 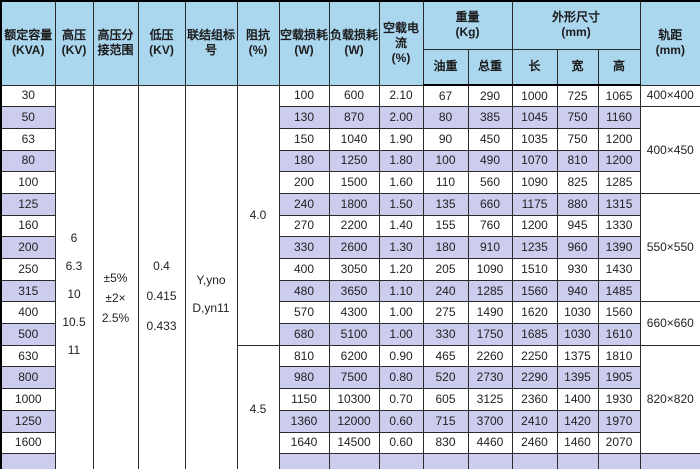 I want to click on cell-no-load-loss: 680, so click(x=304, y=334).